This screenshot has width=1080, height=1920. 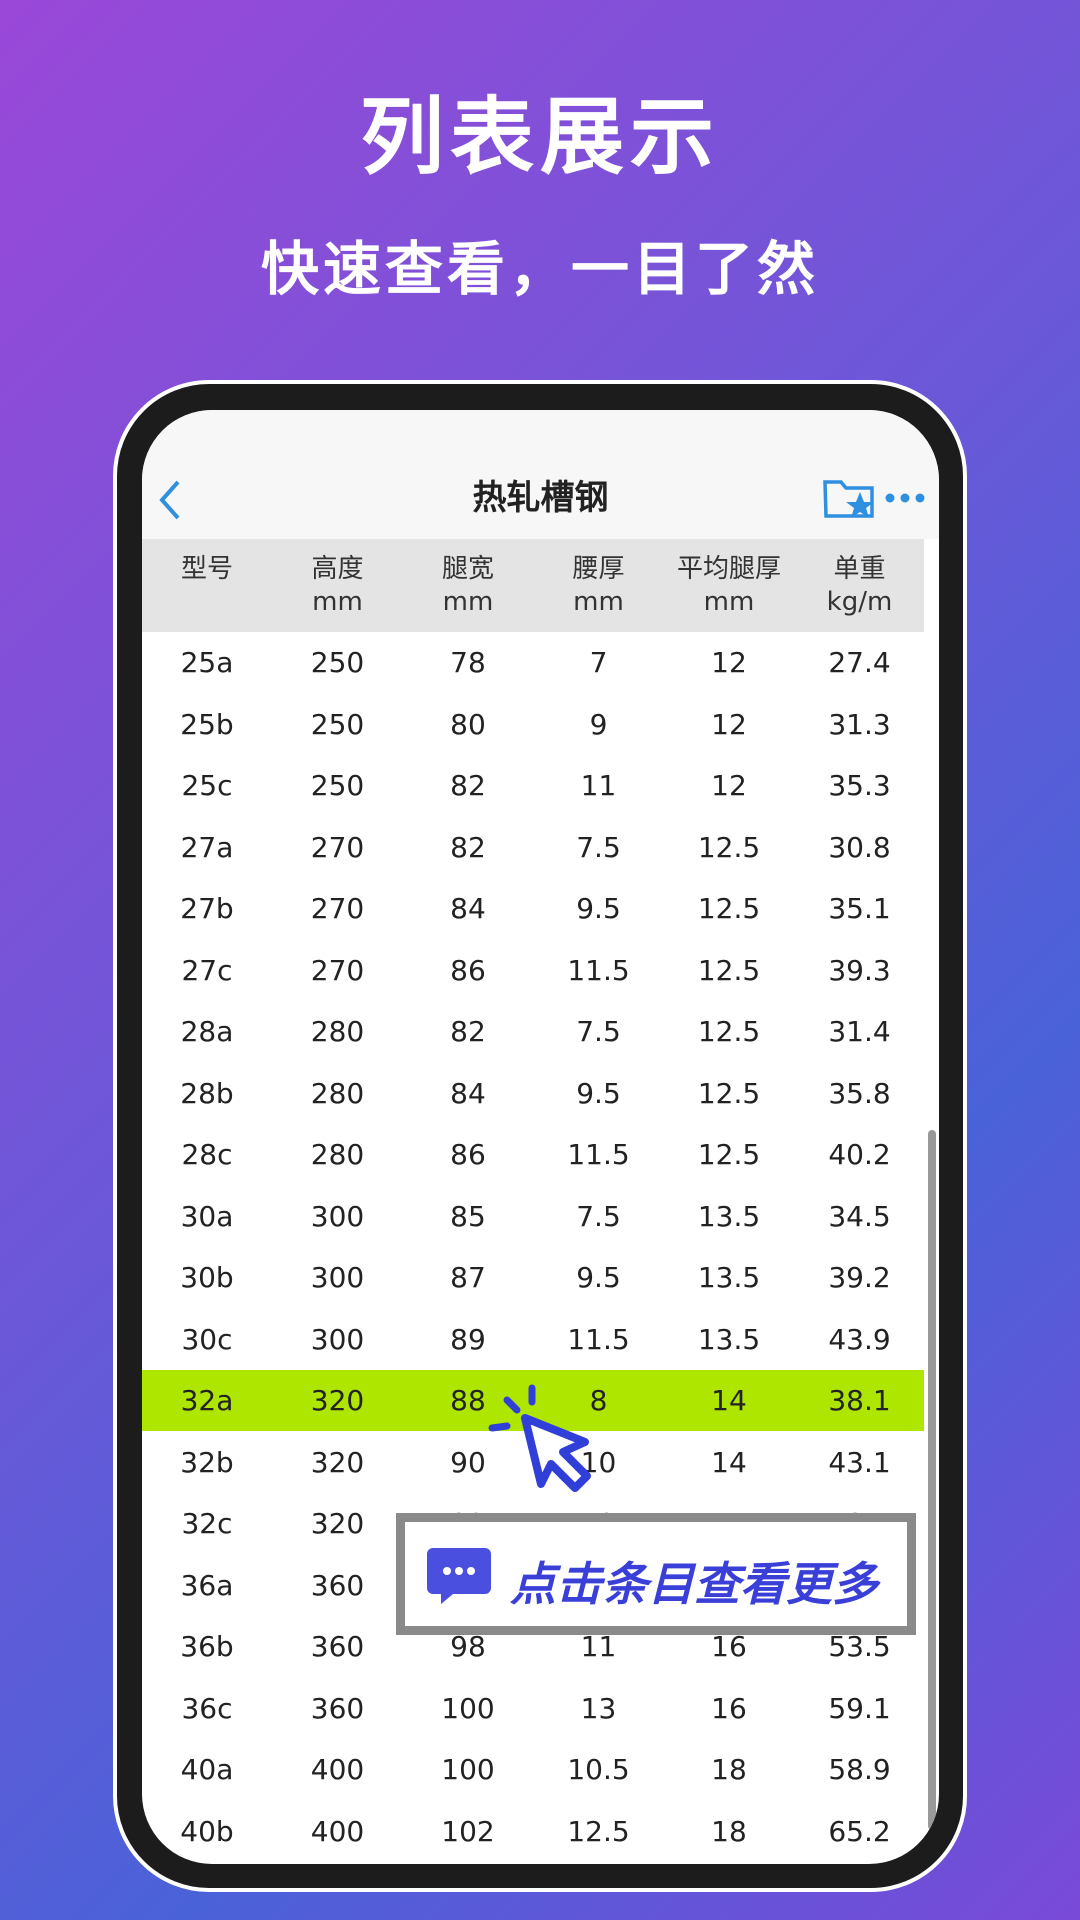 What do you see at coordinates (906, 498) in the screenshot?
I see `more-button` at bounding box center [906, 498].